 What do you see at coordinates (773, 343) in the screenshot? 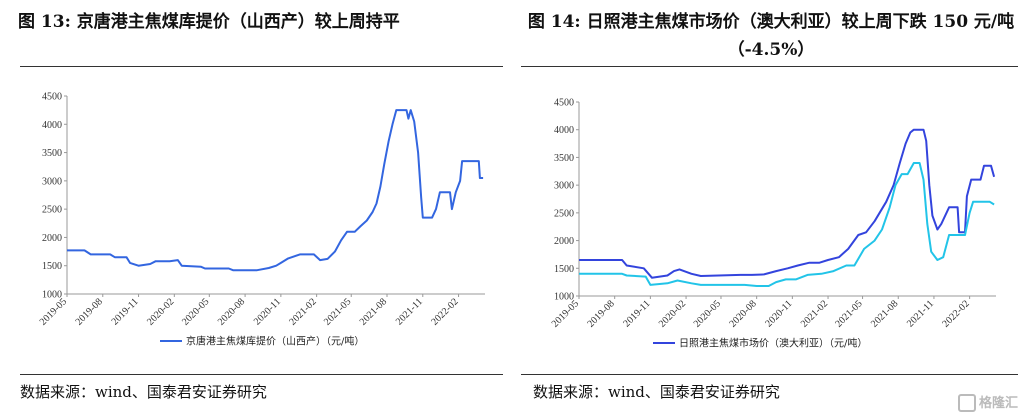
I see `legend-label: 日照港主焦煤市场价（澳大利亚）（元/吨）` at bounding box center [773, 343].